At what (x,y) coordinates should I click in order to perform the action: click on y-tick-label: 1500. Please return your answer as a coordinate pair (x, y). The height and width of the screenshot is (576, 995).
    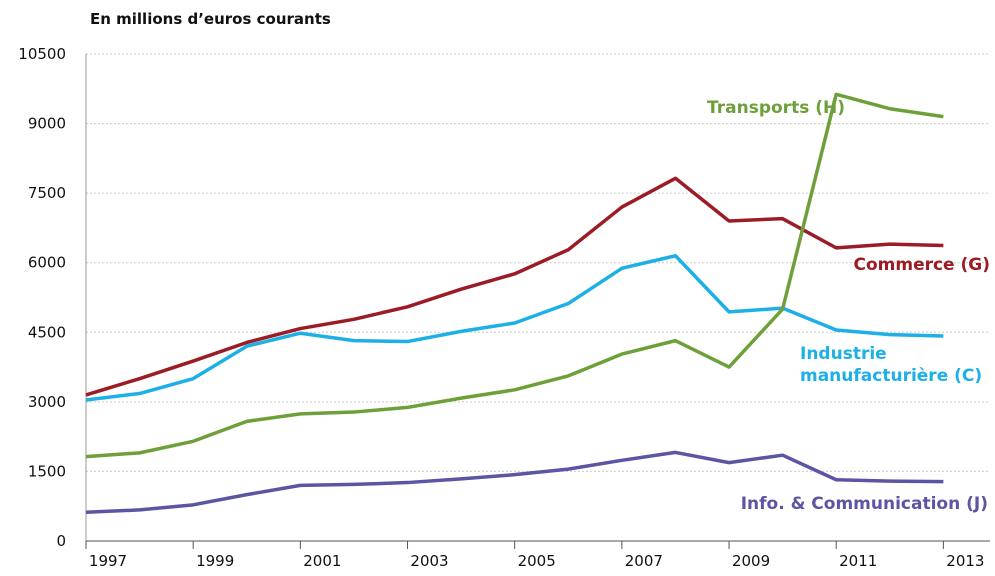
    Looking at the image, I should click on (47, 471).